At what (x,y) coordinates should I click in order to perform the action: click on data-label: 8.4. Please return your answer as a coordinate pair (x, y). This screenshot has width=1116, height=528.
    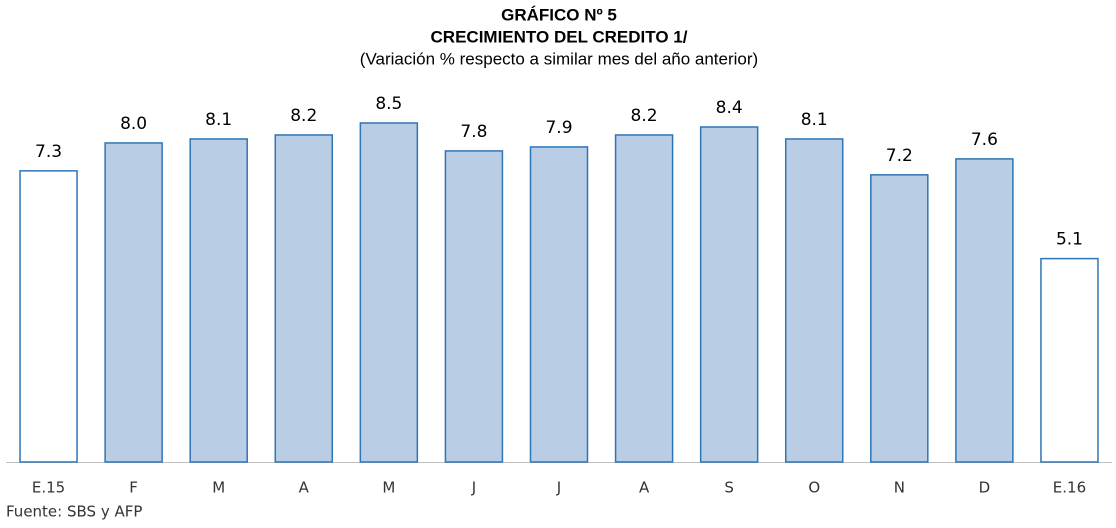
    Looking at the image, I should click on (729, 108).